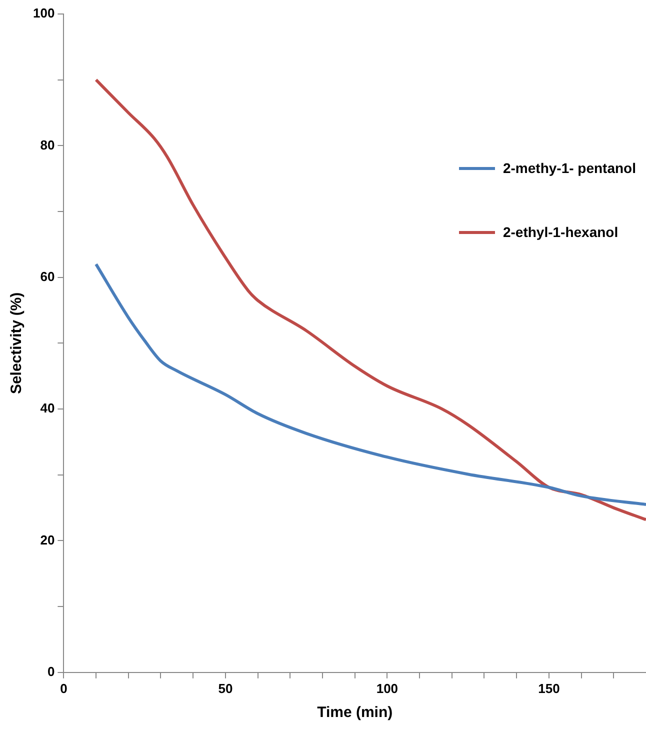 This screenshot has height=732, width=646. What do you see at coordinates (569, 168) in the screenshot?
I see `legend-label: 2-methy-1- pentanol` at bounding box center [569, 168].